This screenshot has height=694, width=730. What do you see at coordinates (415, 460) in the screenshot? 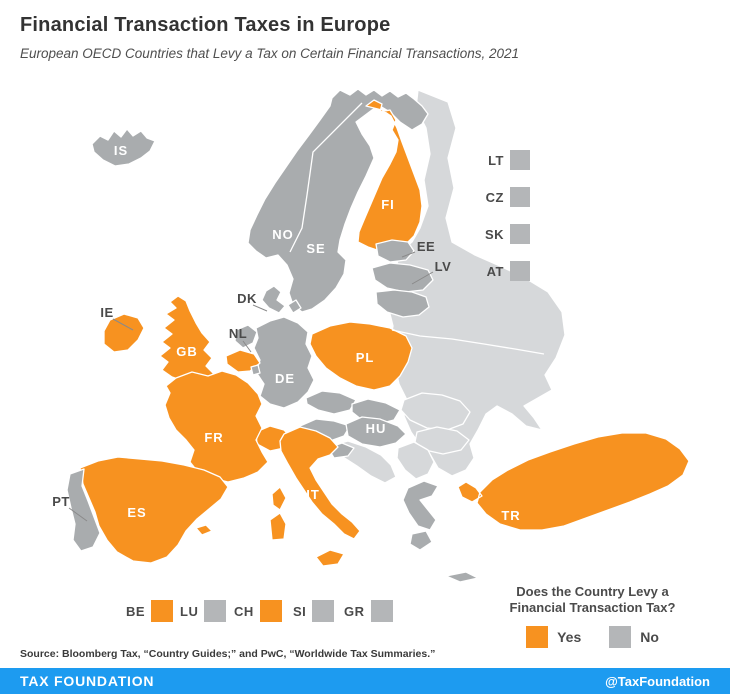
I see `country-almk` at bounding box center [415, 460].